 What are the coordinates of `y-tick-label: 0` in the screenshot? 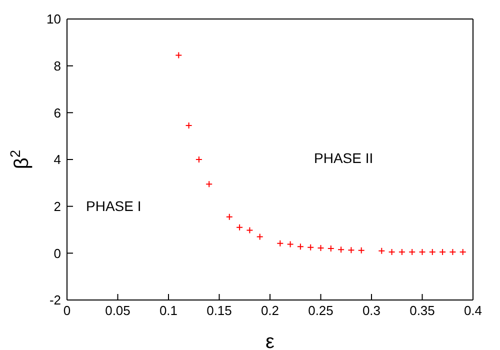 It's located at (57, 253).